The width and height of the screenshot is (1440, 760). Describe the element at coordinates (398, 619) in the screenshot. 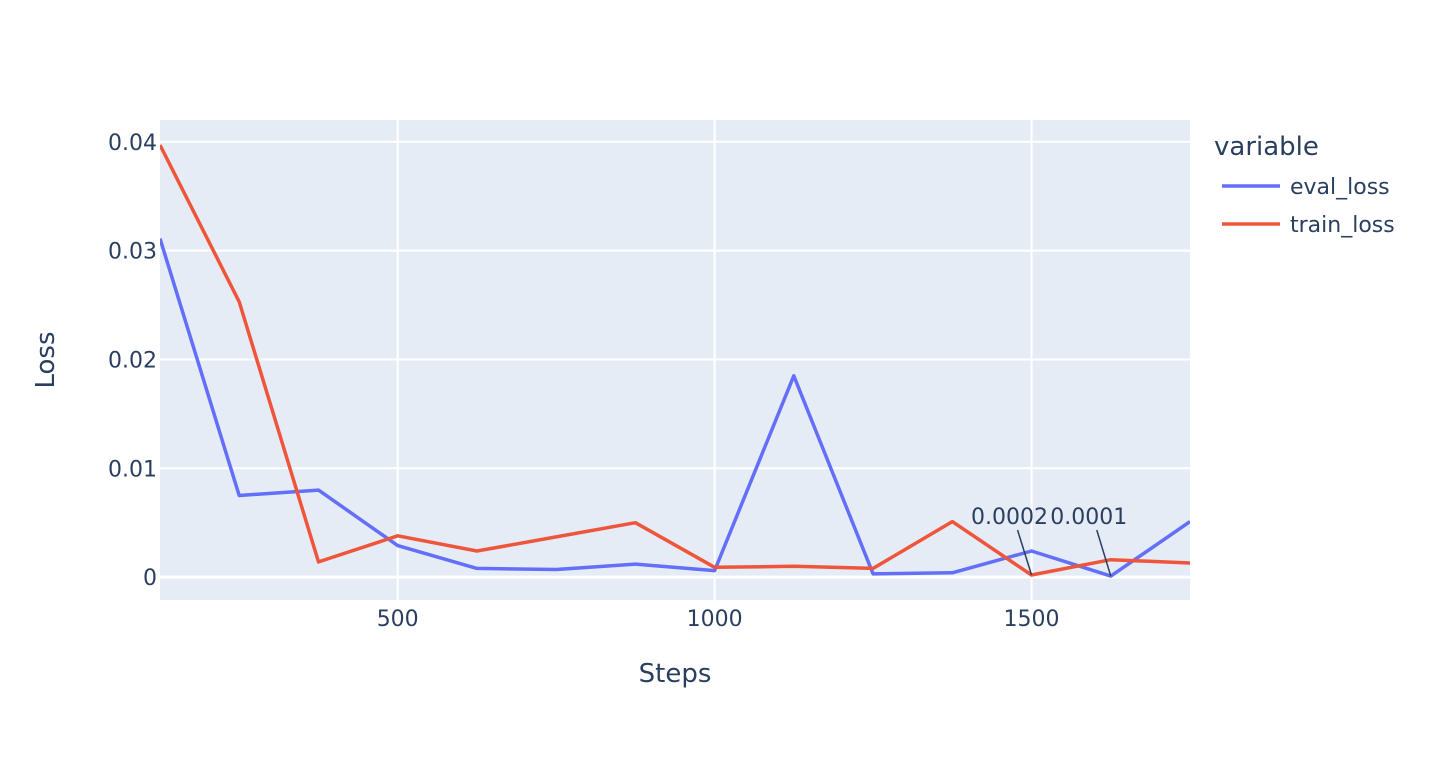

I see `x-tick-label: 500` at that location.